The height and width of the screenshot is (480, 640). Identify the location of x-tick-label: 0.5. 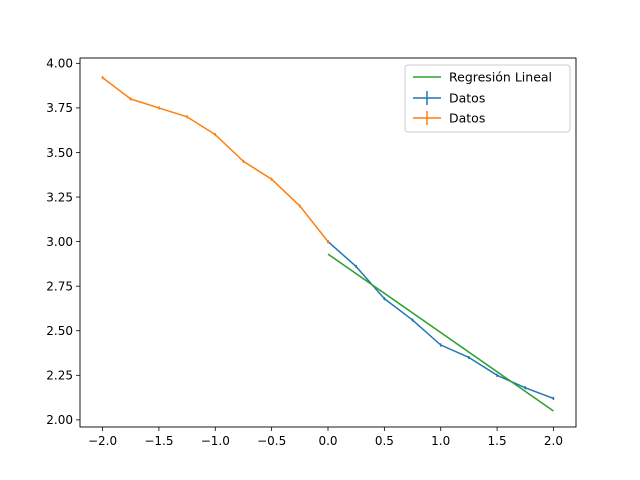
(384, 441).